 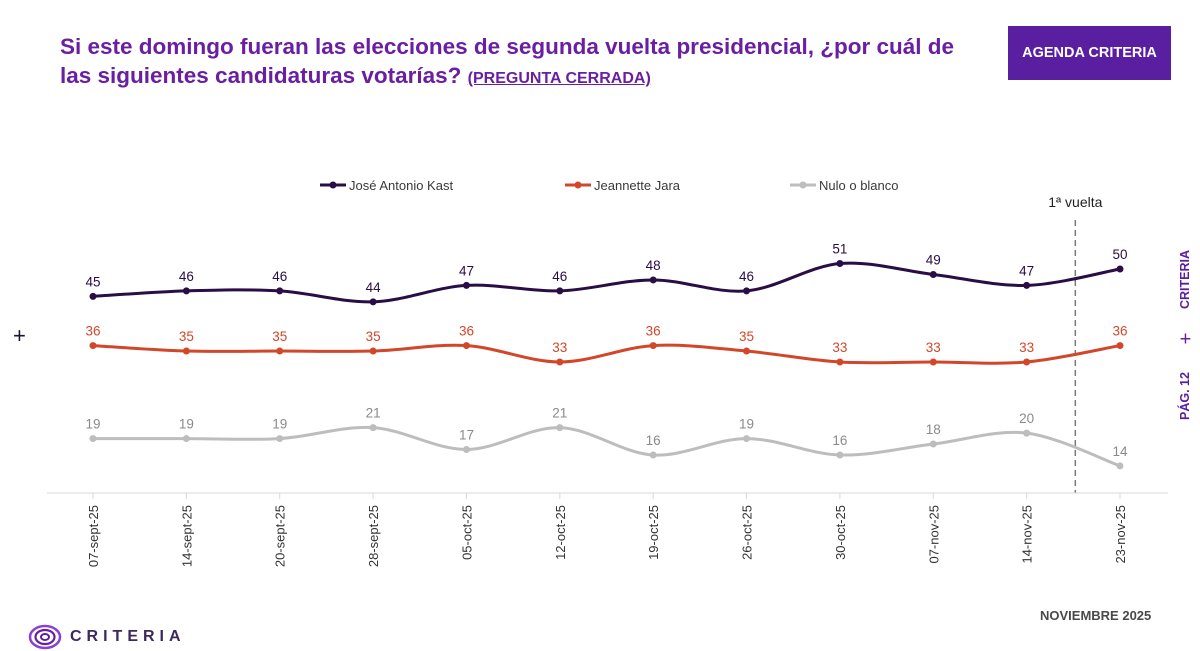 What do you see at coordinates (839, 249) in the screenshot?
I see `data-label: 51` at bounding box center [839, 249].